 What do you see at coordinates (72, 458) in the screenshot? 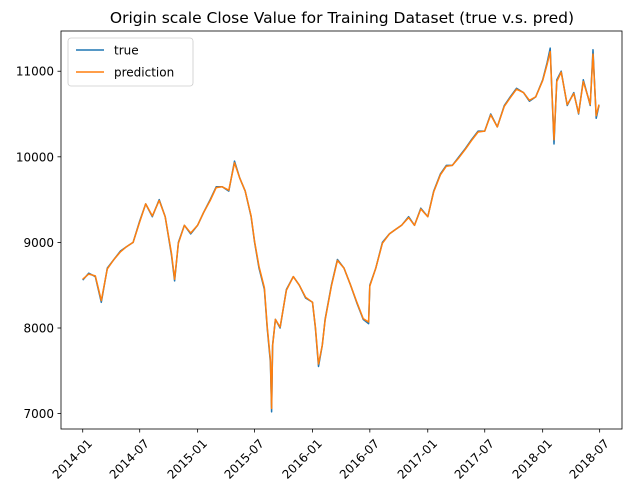
I see `x-tick-label: 2014-01` at bounding box center [72, 458].